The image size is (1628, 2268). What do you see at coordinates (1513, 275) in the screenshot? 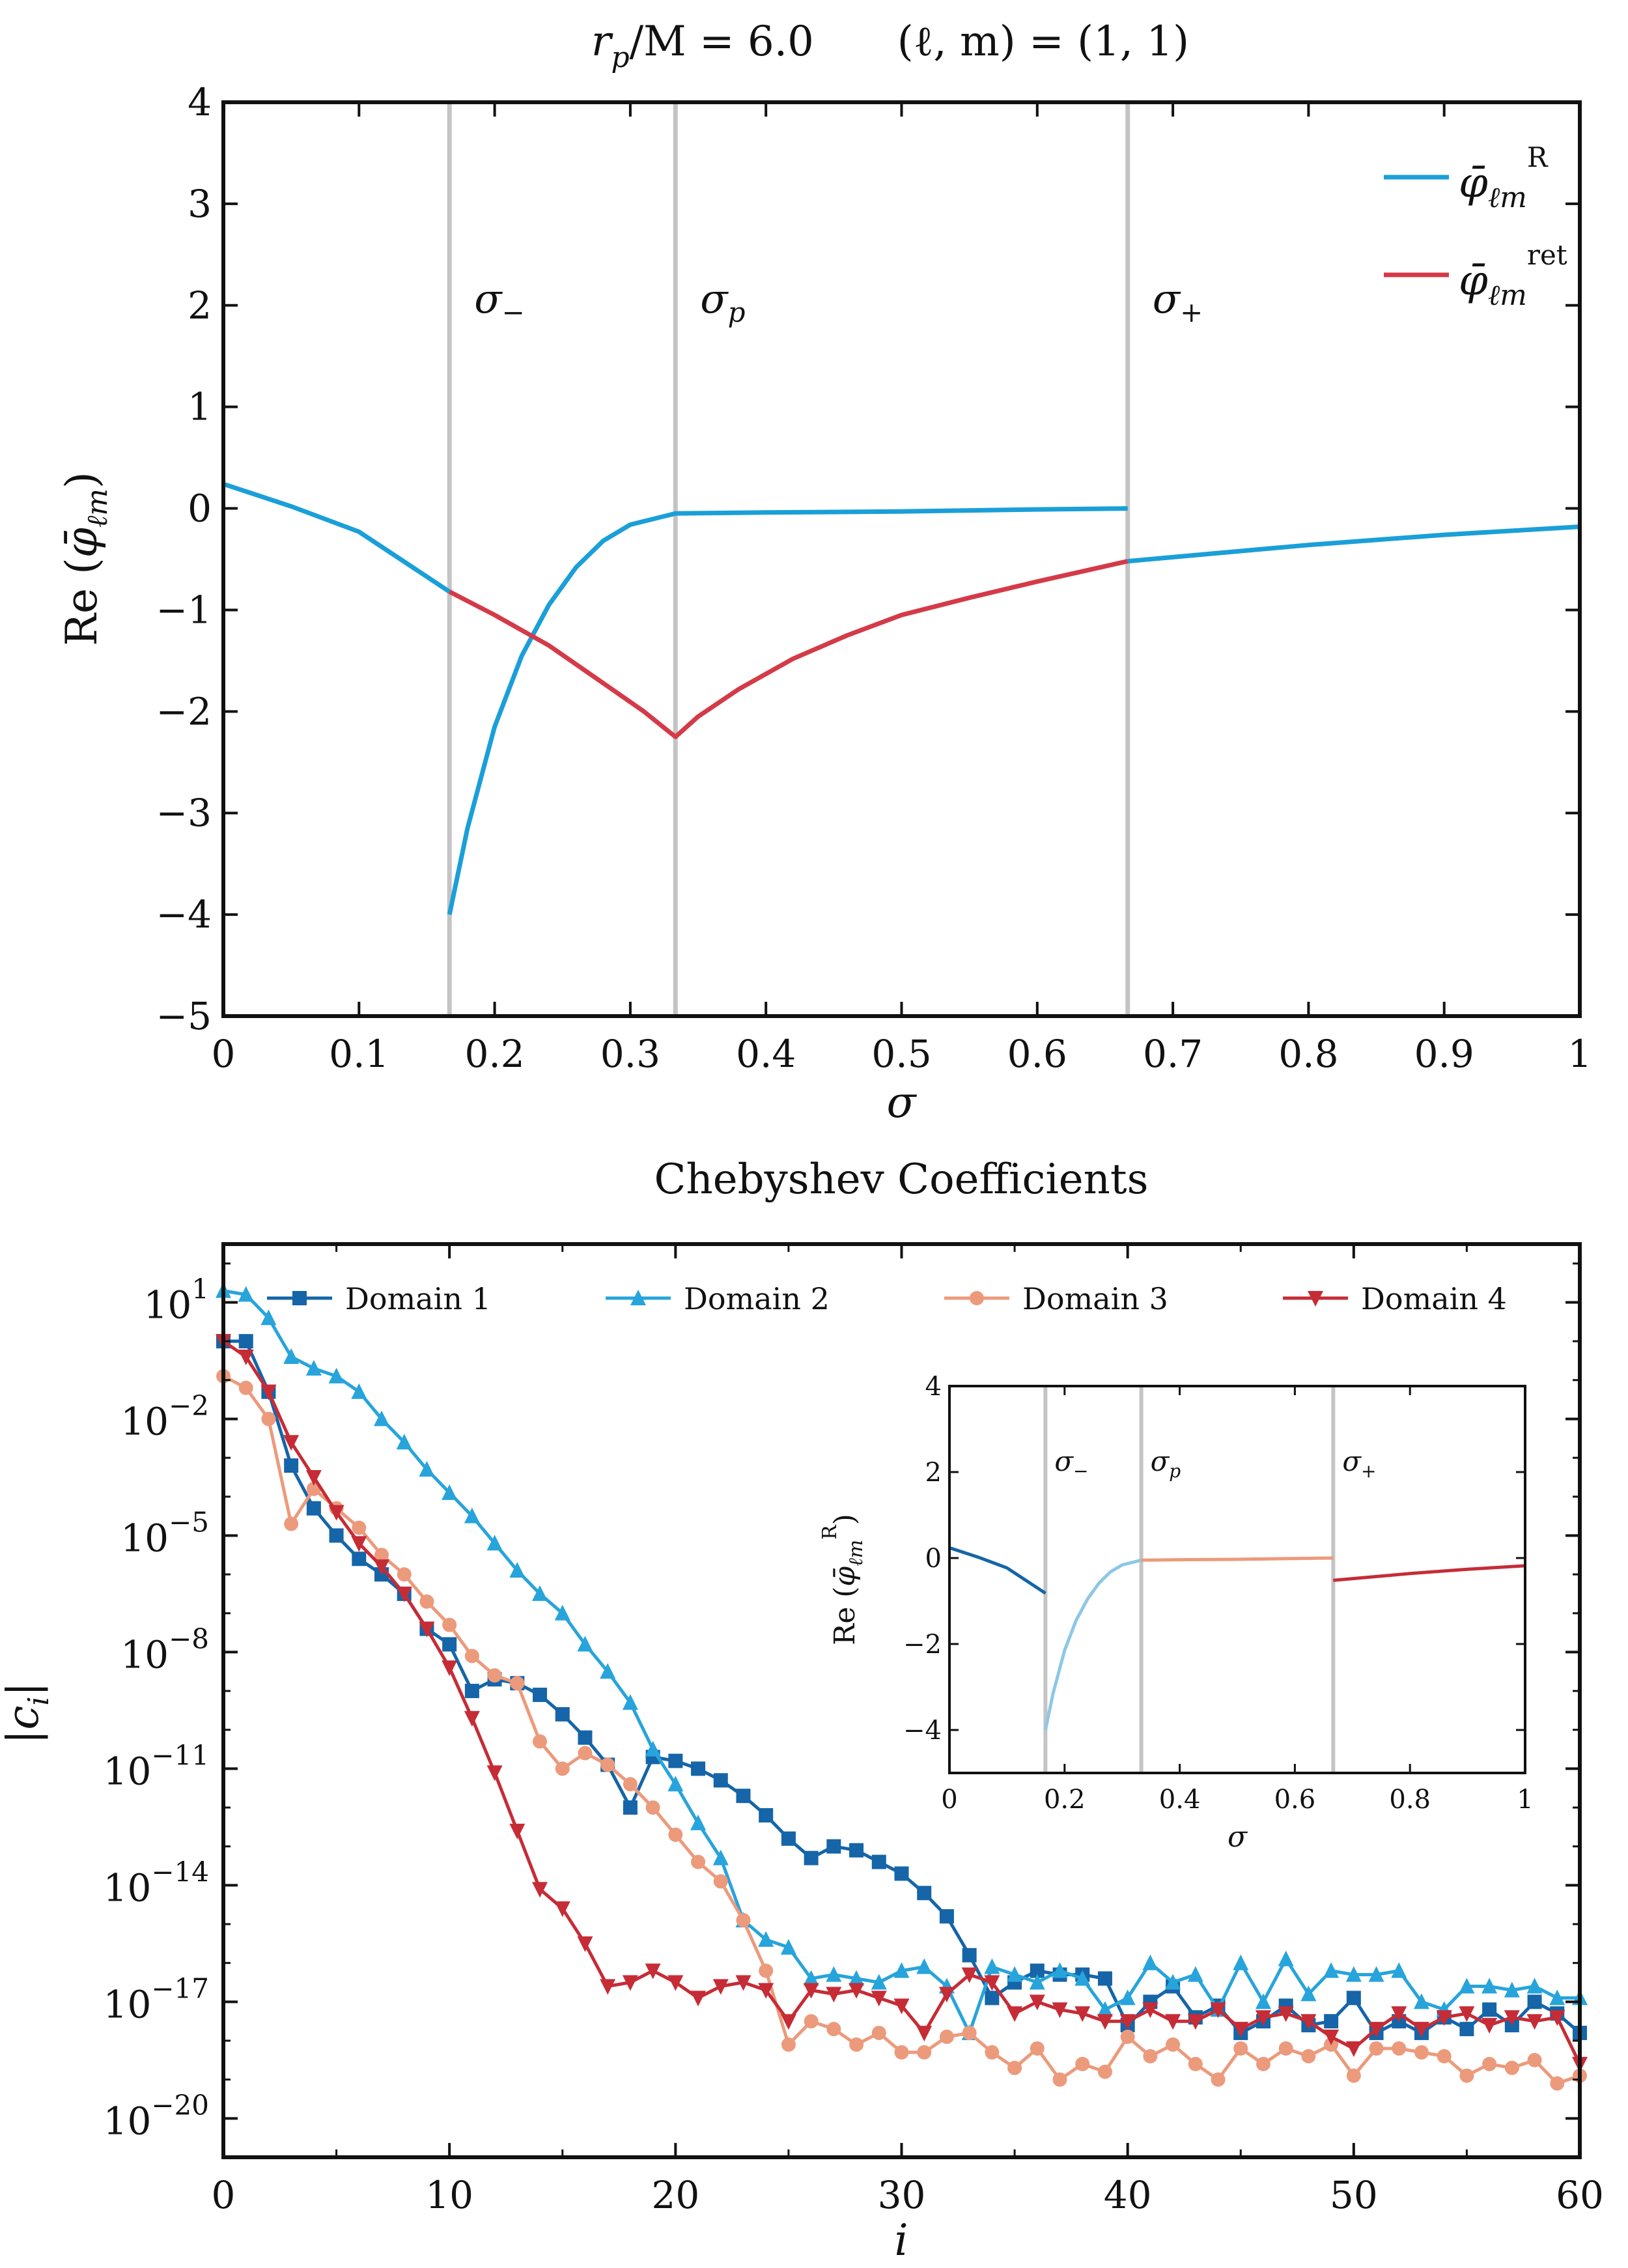
I see `legend-label: φ̄ℓmret` at bounding box center [1513, 275].